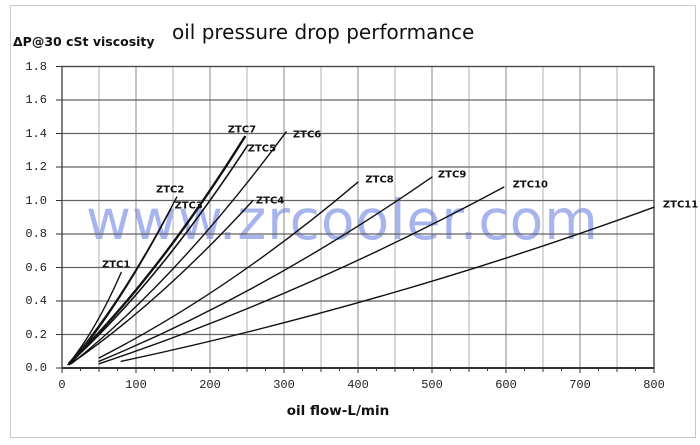  I want to click on series-curve-ztc4, so click(161, 282).